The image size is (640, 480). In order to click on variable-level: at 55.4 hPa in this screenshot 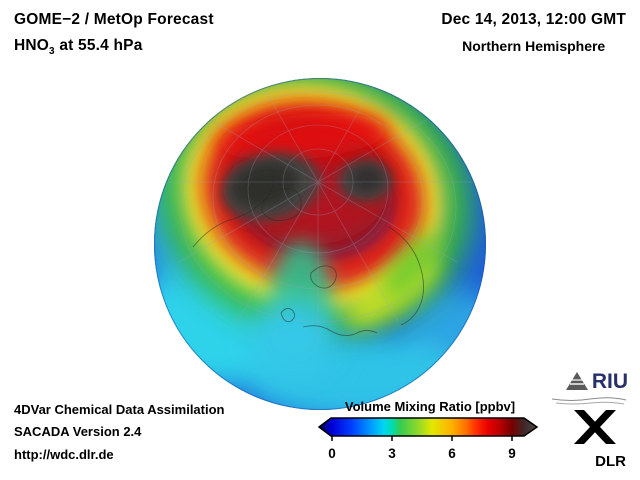, I will do `click(98, 45)`.